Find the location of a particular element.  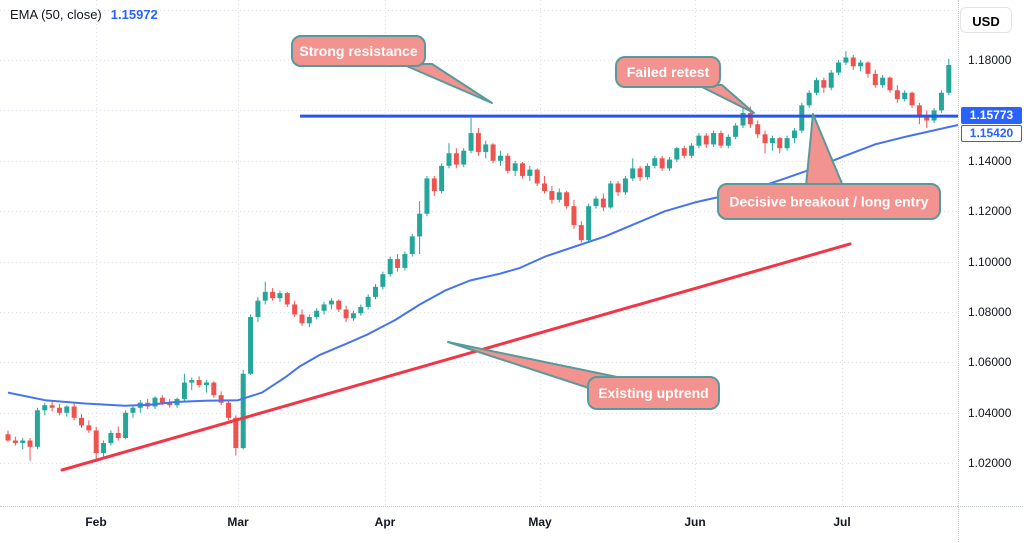

time-axis-label: Feb is located at coordinates (96, 522).